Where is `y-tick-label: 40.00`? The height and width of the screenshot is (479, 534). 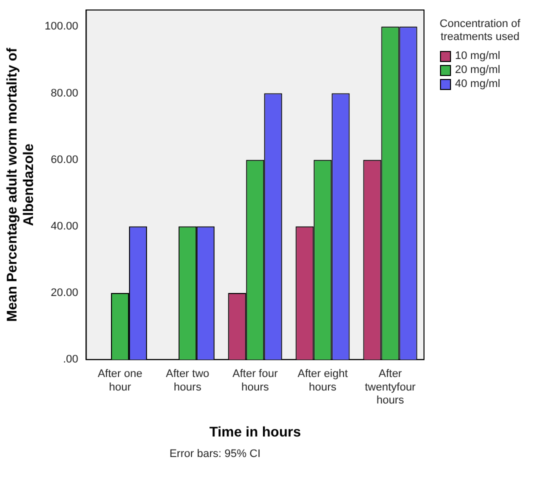 y-tick-label: 40.00 is located at coordinates (64, 226).